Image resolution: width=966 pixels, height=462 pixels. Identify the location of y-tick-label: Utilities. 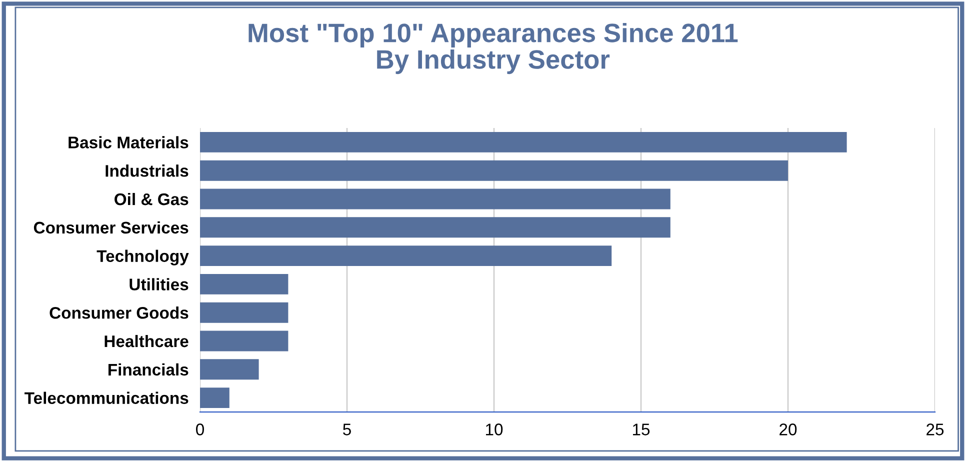
(159, 284).